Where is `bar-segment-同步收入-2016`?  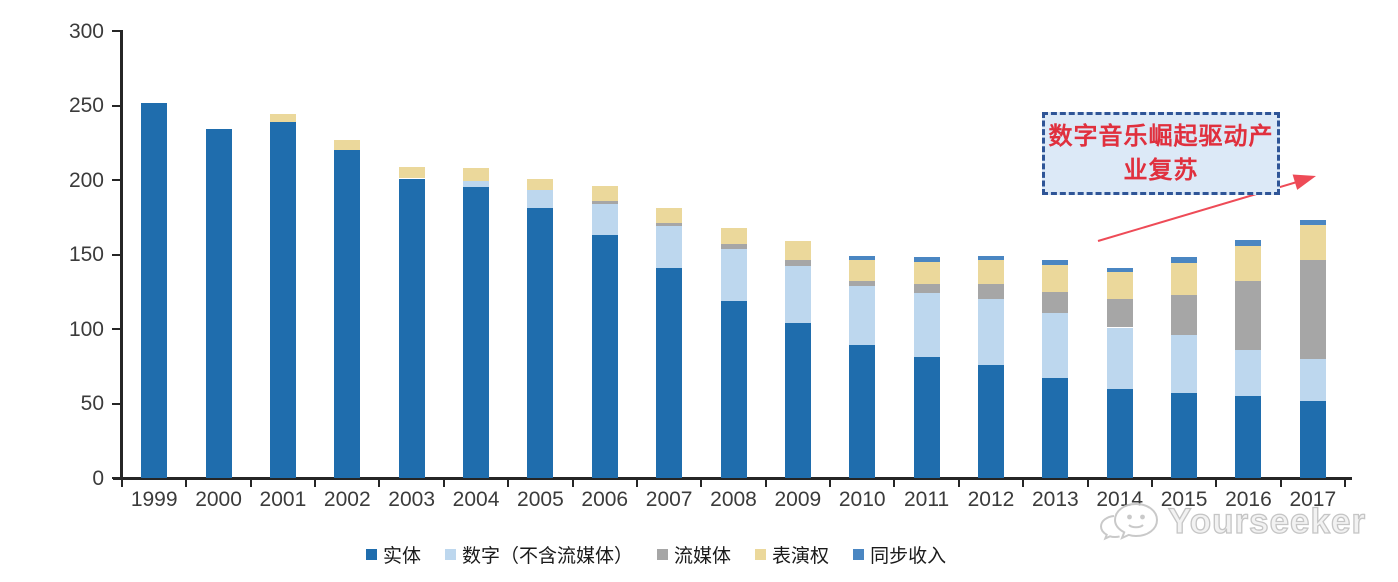
bar-segment-同步收入-2016 is located at coordinates (1248, 242).